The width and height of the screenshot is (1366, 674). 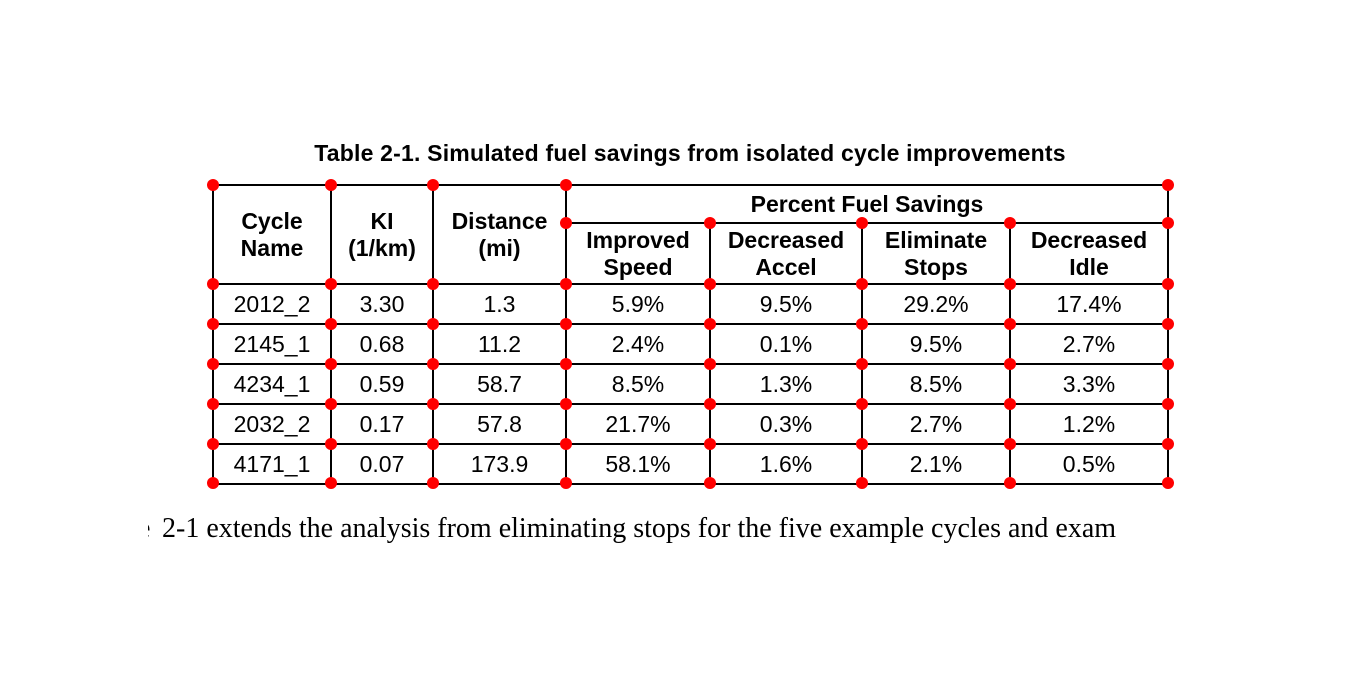 What do you see at coordinates (786, 384) in the screenshot?
I see `table-cell: 1.3%` at bounding box center [786, 384].